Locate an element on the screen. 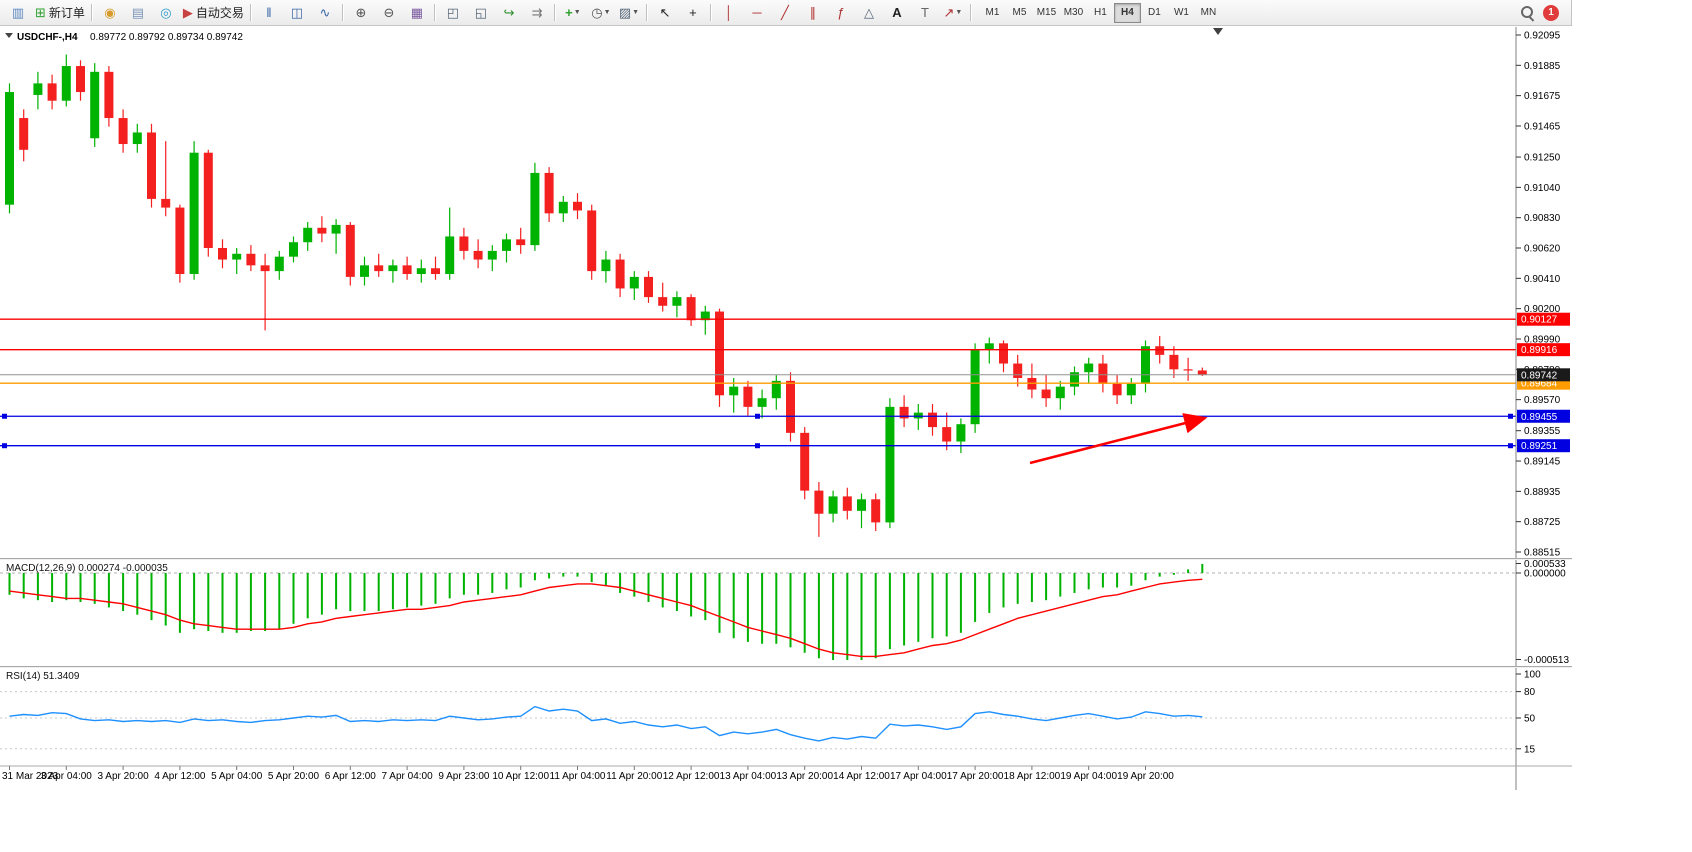  text-label-icon: T is located at coordinates (925, 13).